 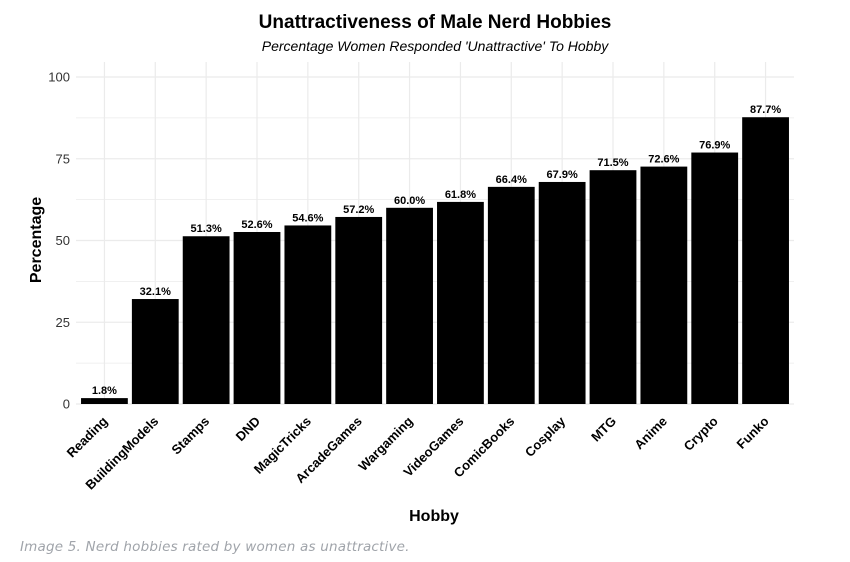 I want to click on x-tick-label: Reading, so click(x=87, y=436).